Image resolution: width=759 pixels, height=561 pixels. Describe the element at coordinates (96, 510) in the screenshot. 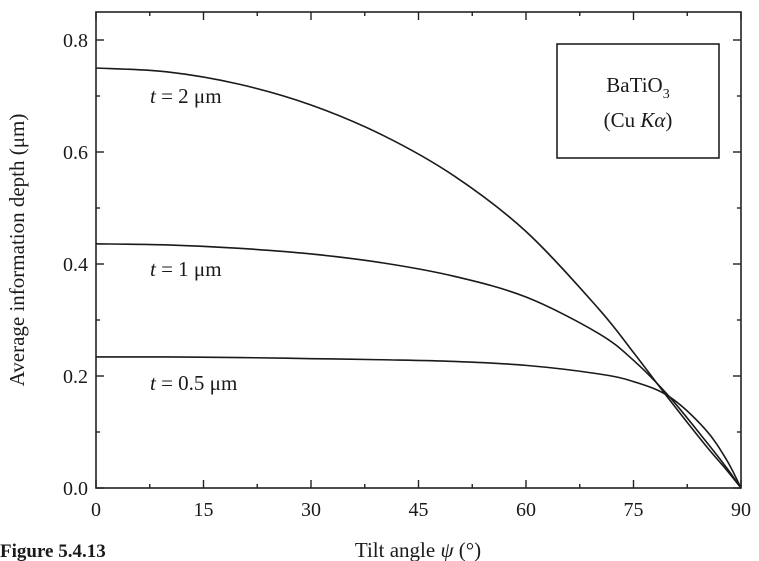

I see `x-tick-label: 0` at that location.